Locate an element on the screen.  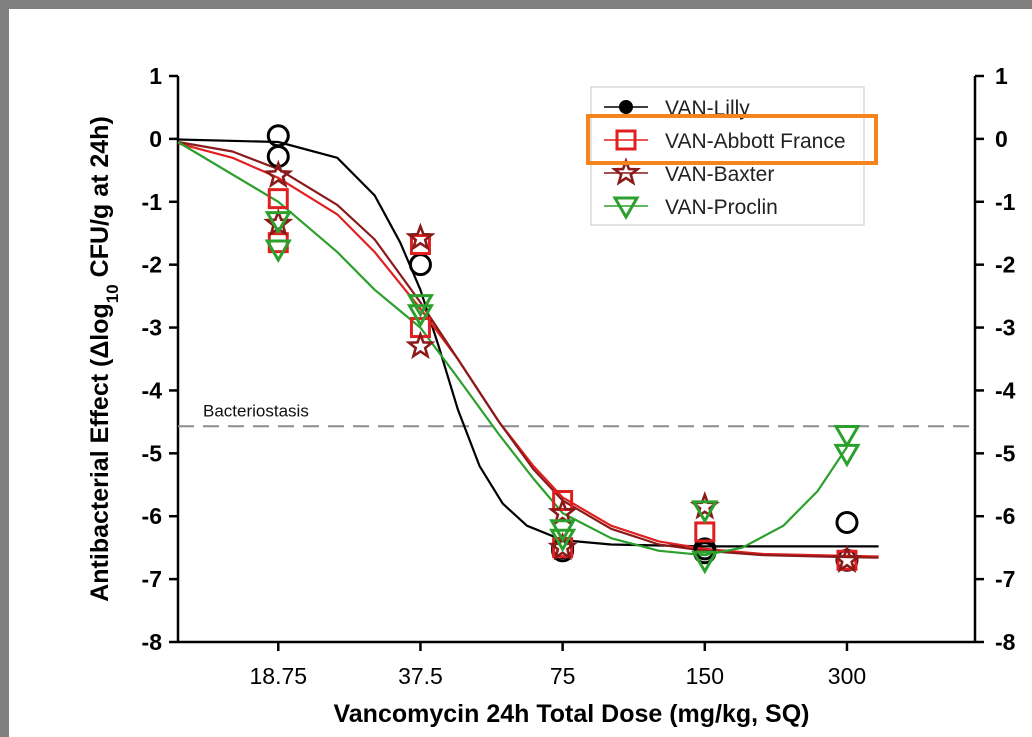
legend-highlight-box is located at coordinates (732, 139).